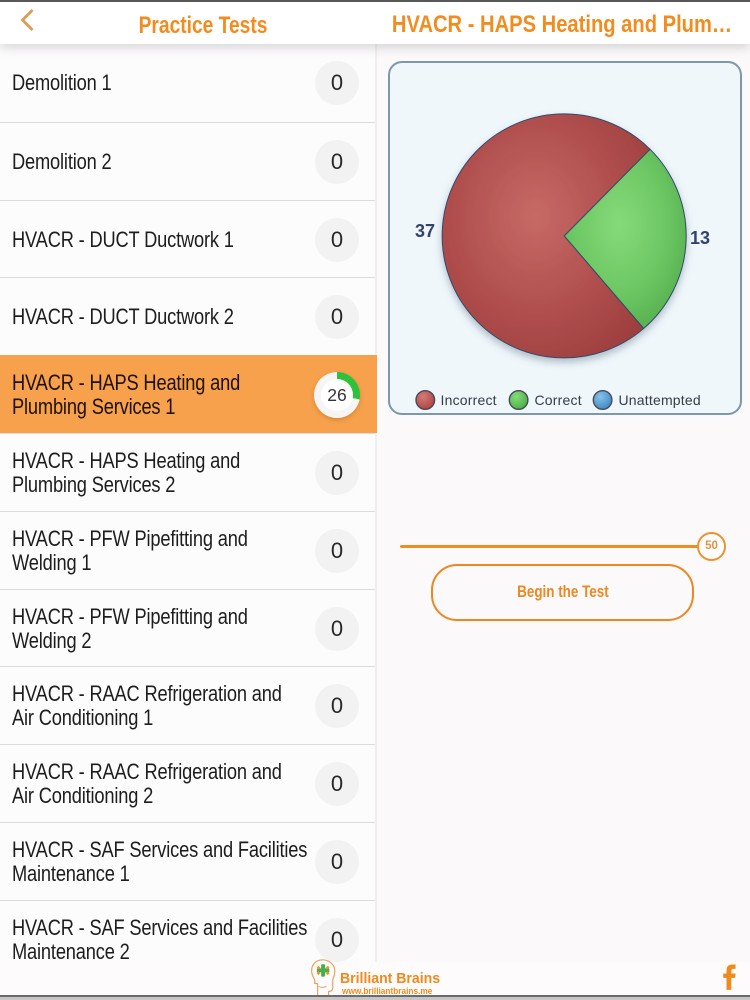 This screenshot has width=750, height=1000. What do you see at coordinates (700, 238) in the screenshot?
I see `svg-text: 13` at bounding box center [700, 238].